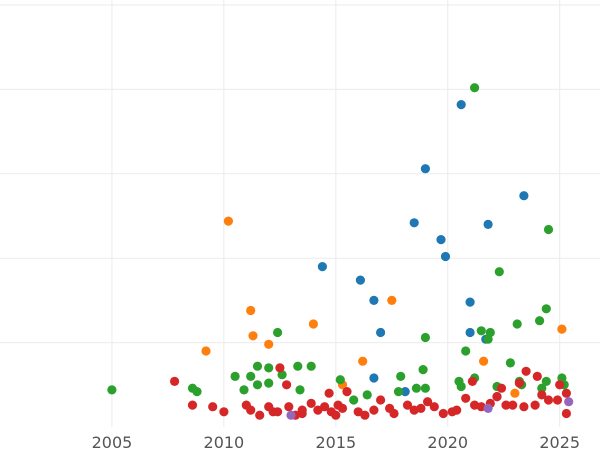  What do you see at coordinates (112, 441) in the screenshot?
I see `x-tick-label: 2005` at bounding box center [112, 441].